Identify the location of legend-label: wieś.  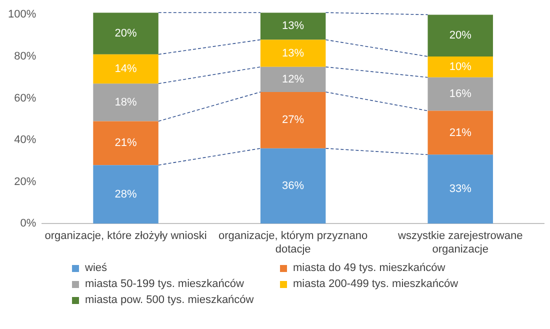
(96, 268).